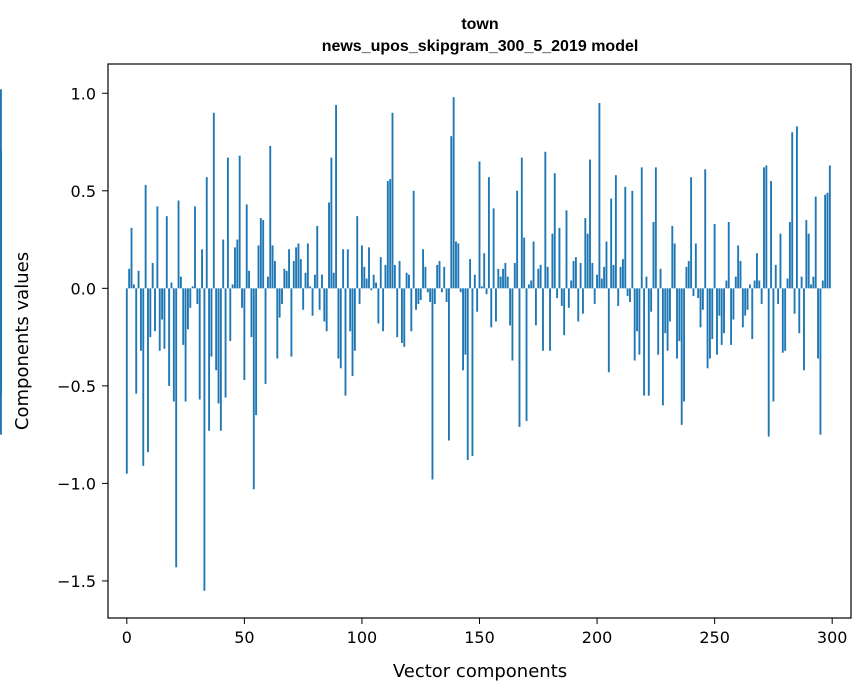  What do you see at coordinates (479, 637) in the screenshot?
I see `x-tick-label-150: 150` at bounding box center [479, 637].